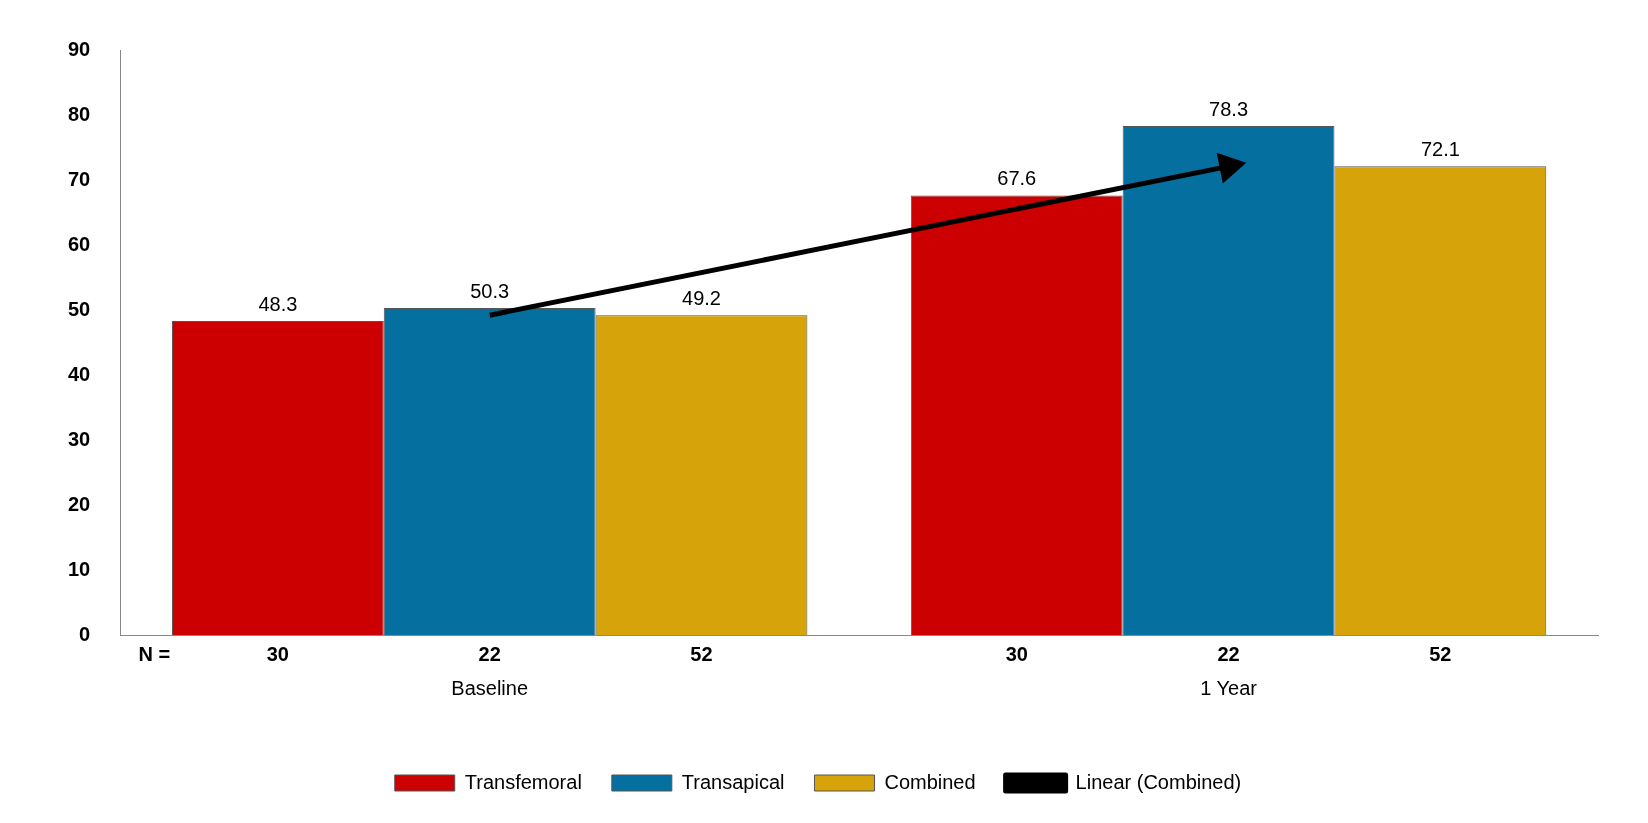  I want to click on y-tick-label: 10, so click(79, 568).